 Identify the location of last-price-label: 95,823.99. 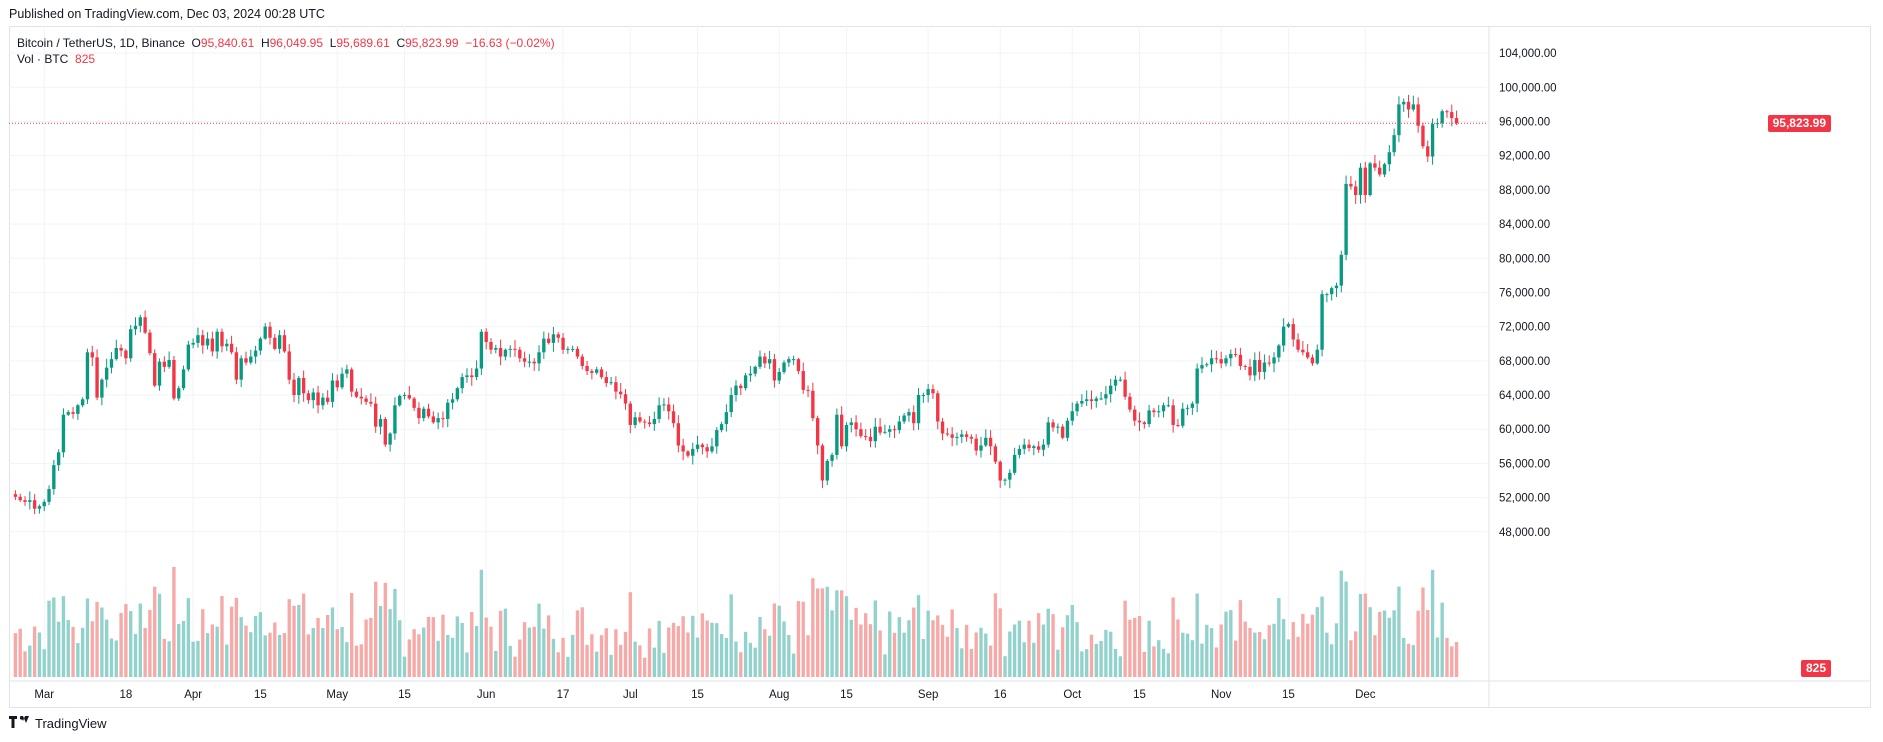
(1799, 124).